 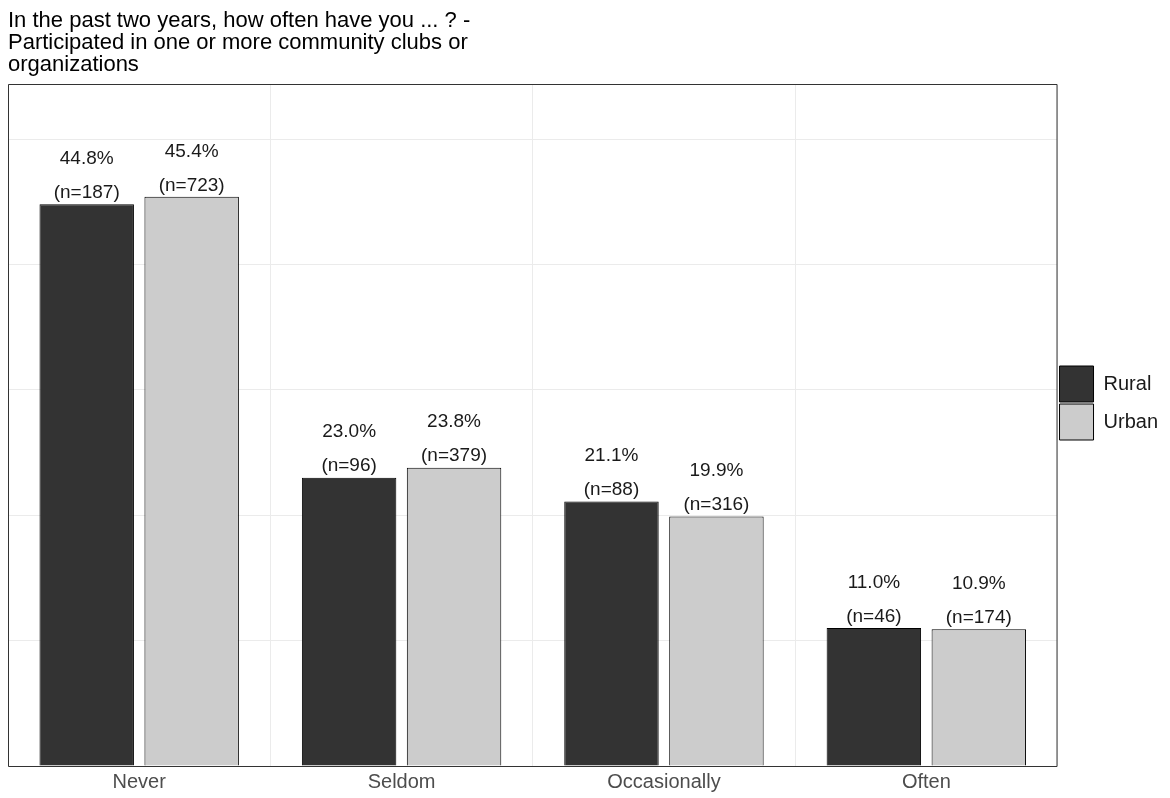 What do you see at coordinates (1131, 420) in the screenshot?
I see `legend-label: Urban` at bounding box center [1131, 420].